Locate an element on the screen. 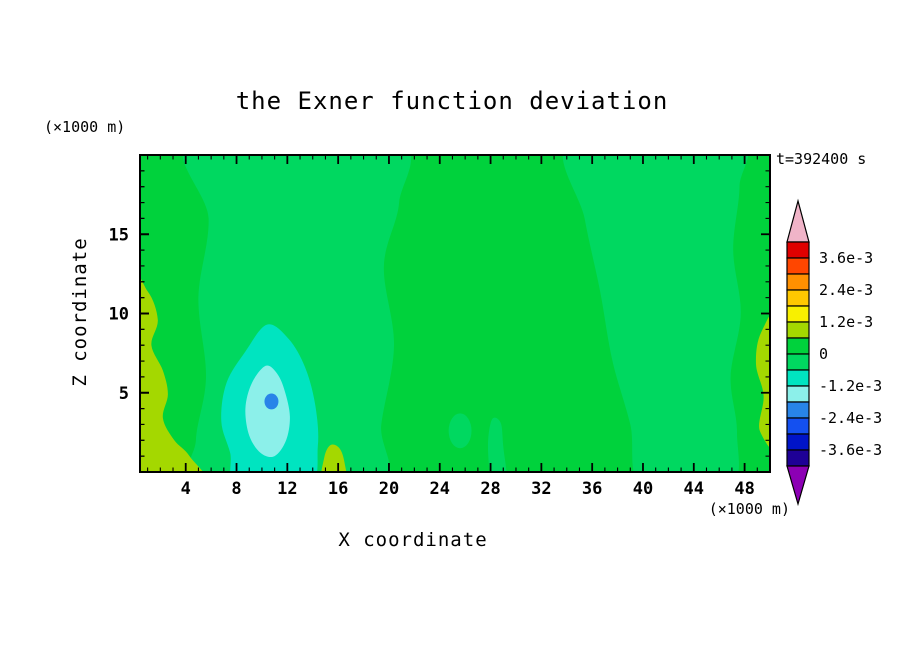 The width and height of the screenshot is (904, 654). contour-region-negative-cell-inner is located at coordinates (267, 411).